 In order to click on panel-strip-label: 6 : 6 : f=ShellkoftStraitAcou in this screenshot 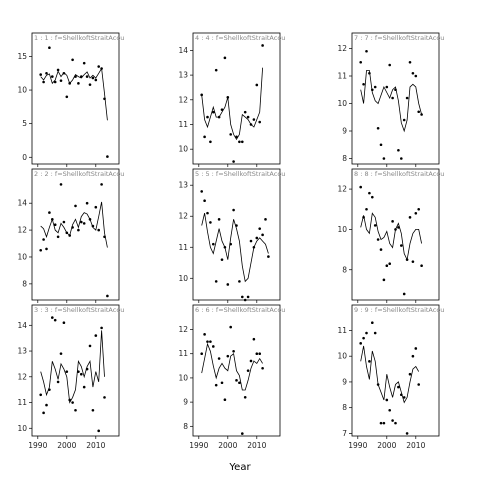, I will do `click(240, 310)`.